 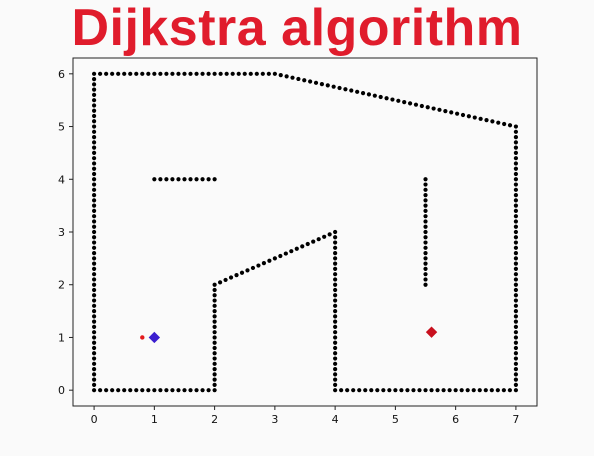 What do you see at coordinates (214, 419) in the screenshot?
I see `x-tick-label: 2` at bounding box center [214, 419].